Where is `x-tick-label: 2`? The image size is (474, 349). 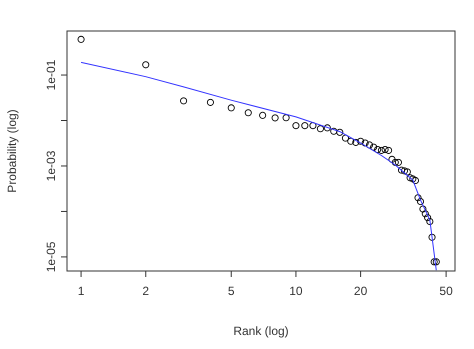
x-tick-label: 2 is located at coordinates (146, 291).